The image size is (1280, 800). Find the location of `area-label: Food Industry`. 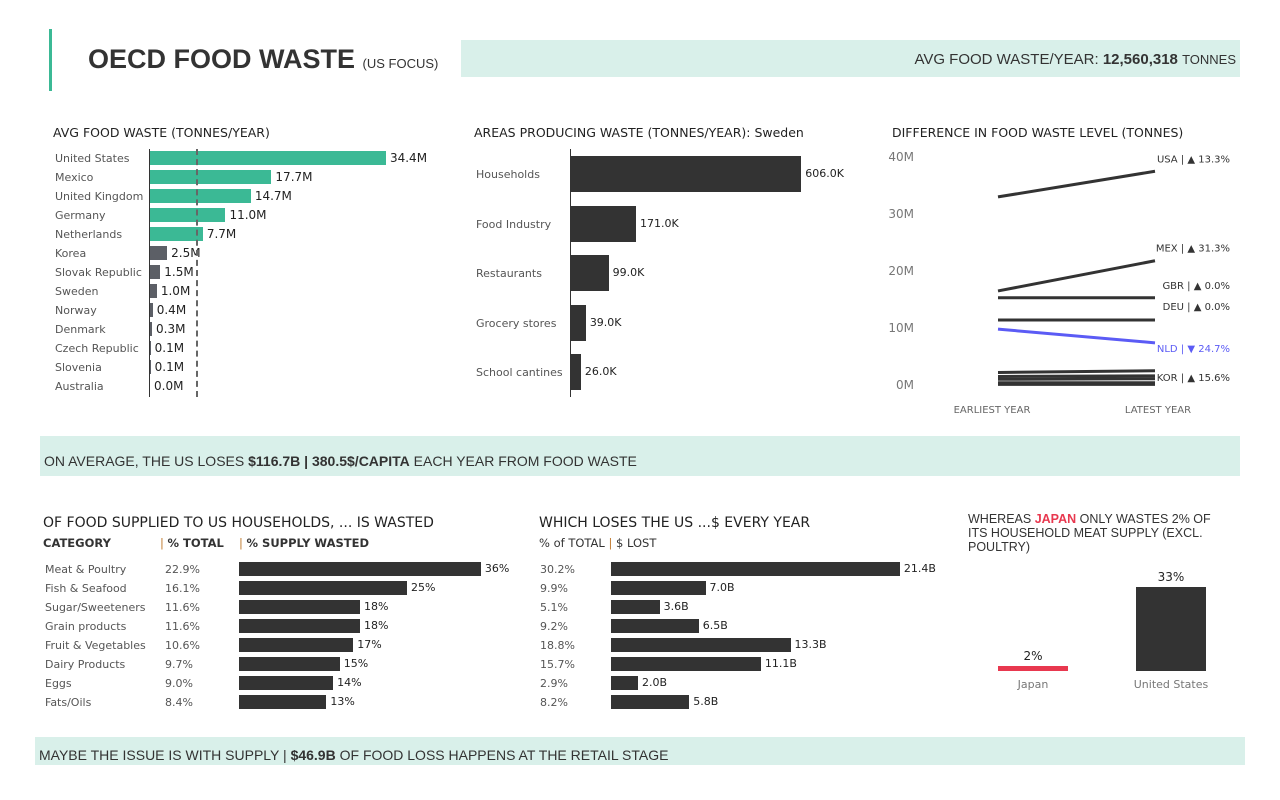

area-label: Food Industry is located at coordinates (514, 224).